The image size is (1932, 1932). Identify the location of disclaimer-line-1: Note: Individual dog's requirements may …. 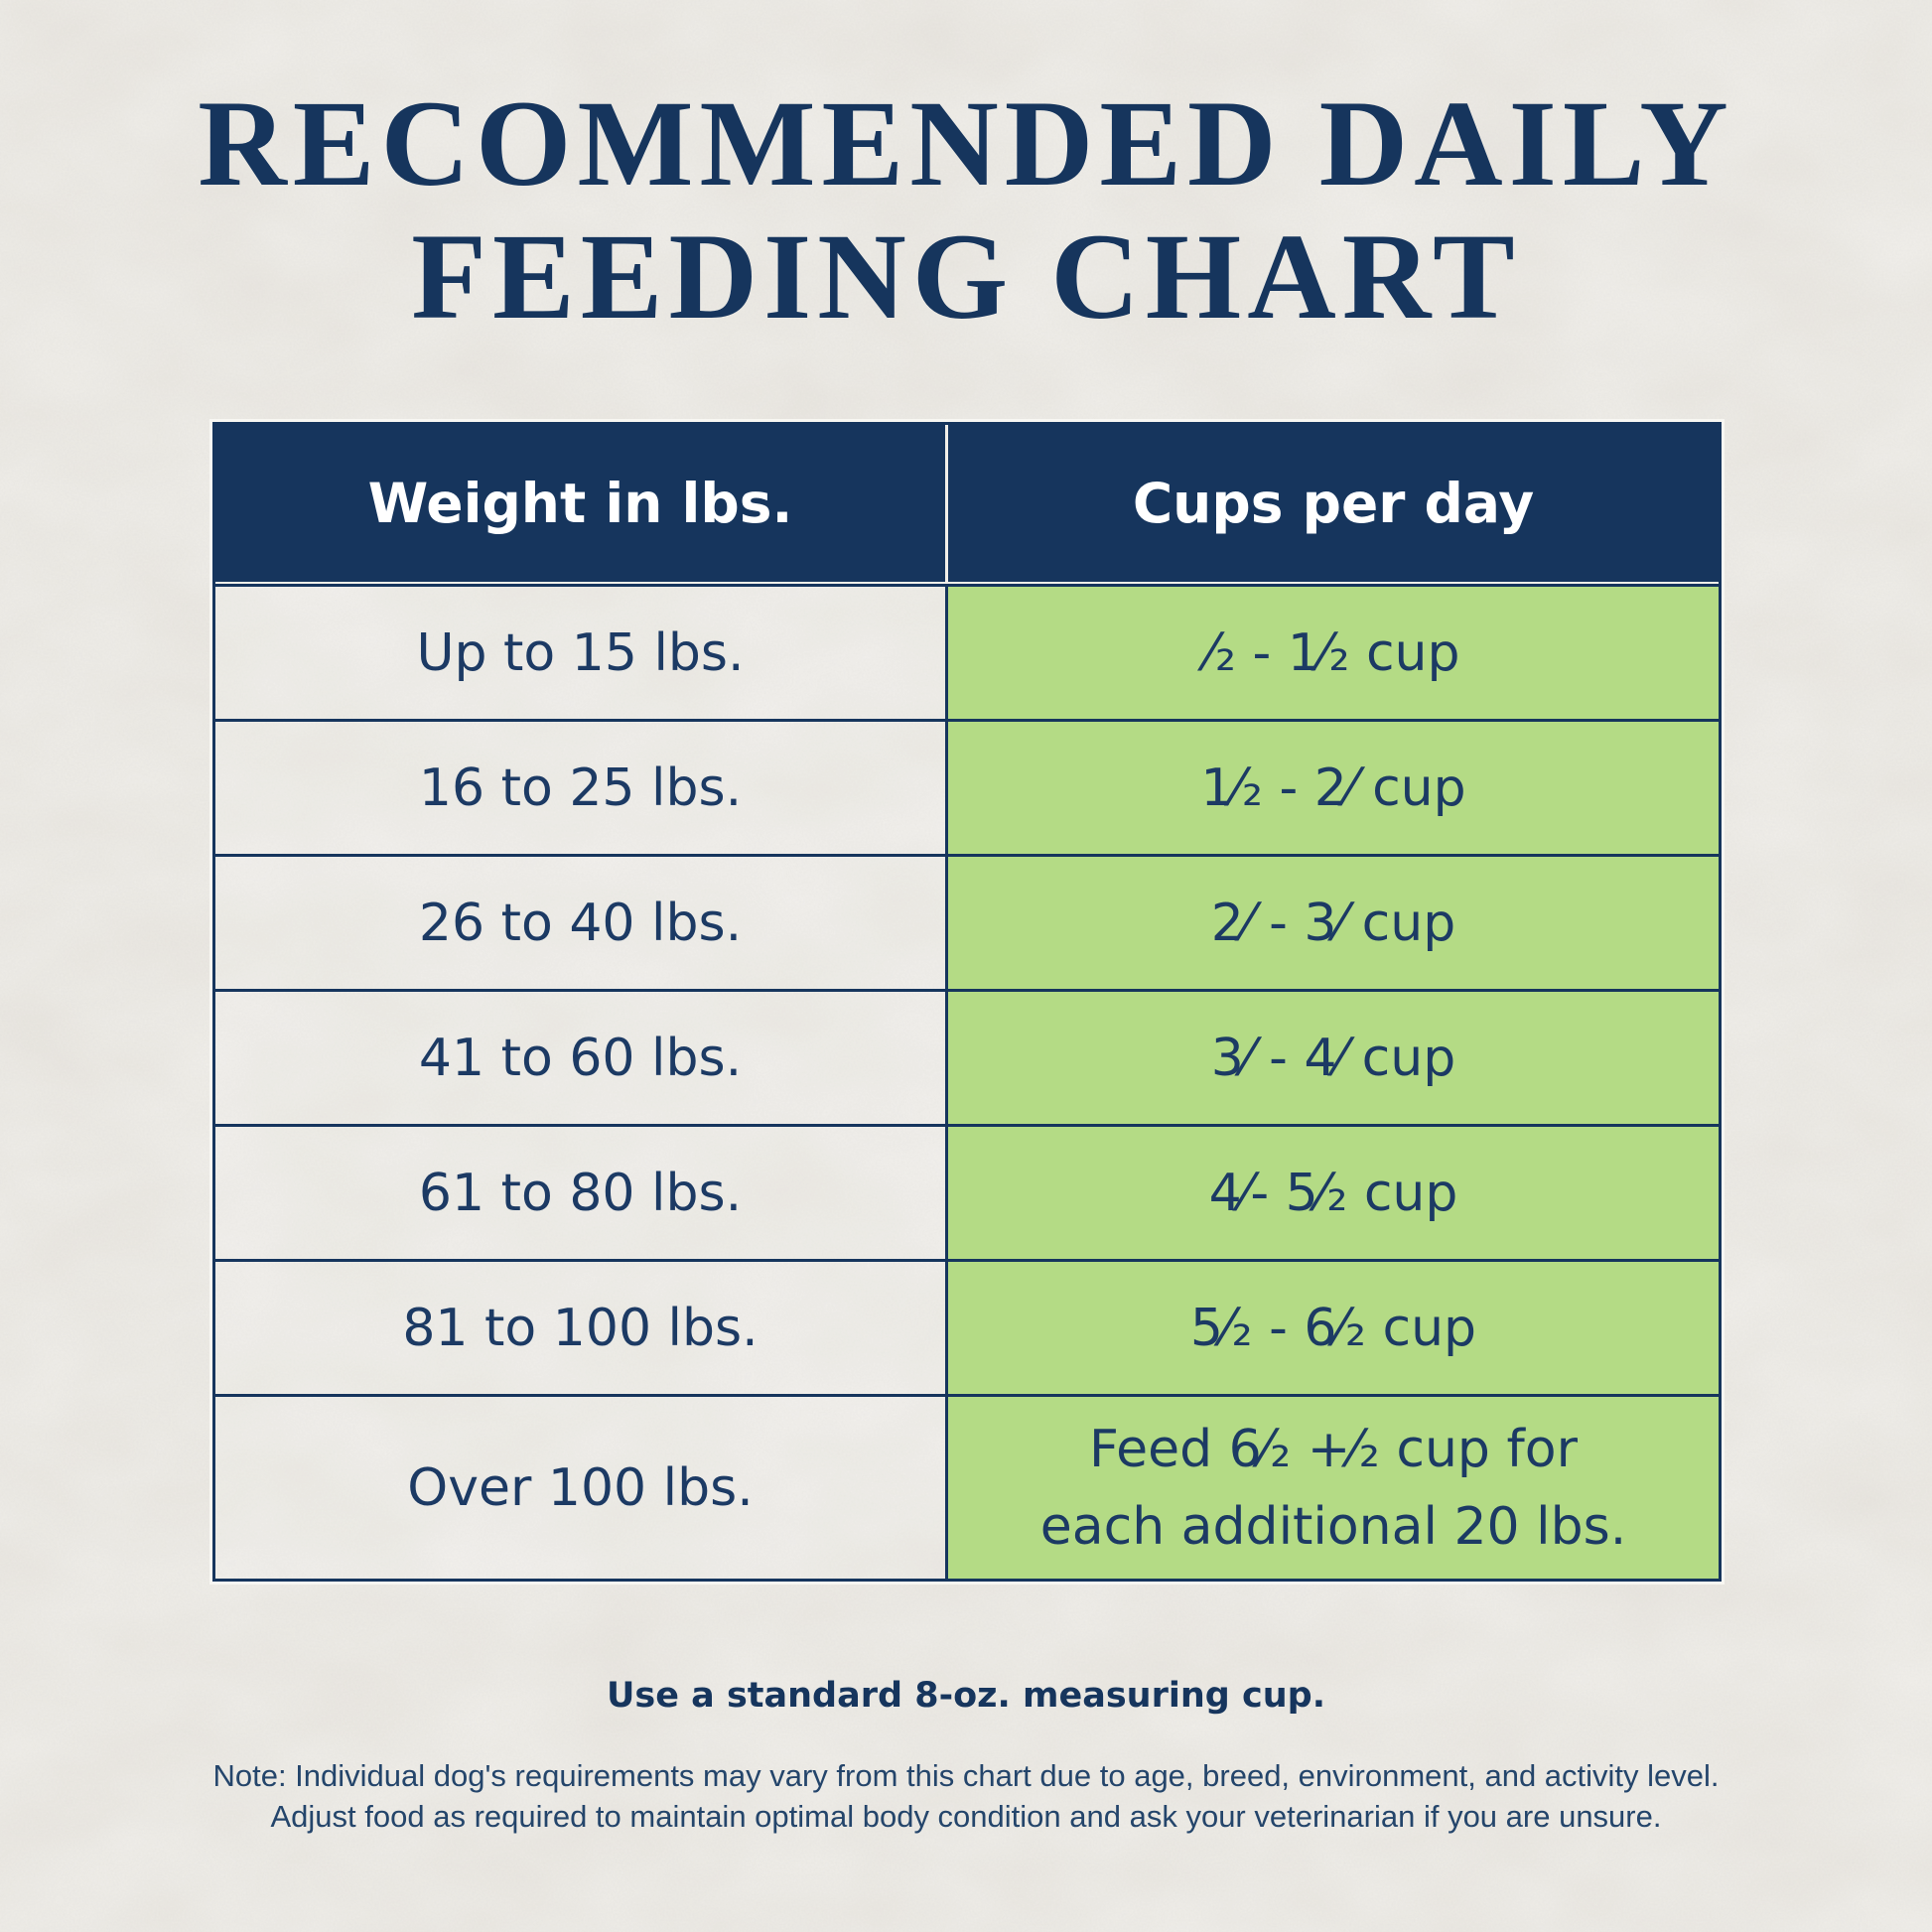
(966, 1775).